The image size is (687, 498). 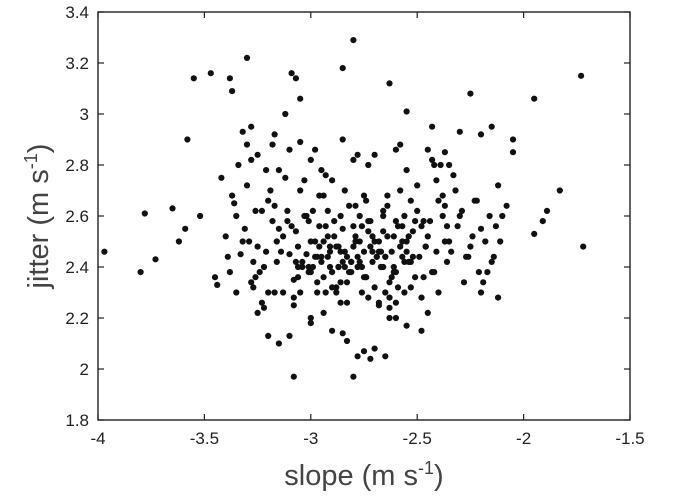 I want to click on x-axis-label-base: slope (m s, so click(x=351, y=476).